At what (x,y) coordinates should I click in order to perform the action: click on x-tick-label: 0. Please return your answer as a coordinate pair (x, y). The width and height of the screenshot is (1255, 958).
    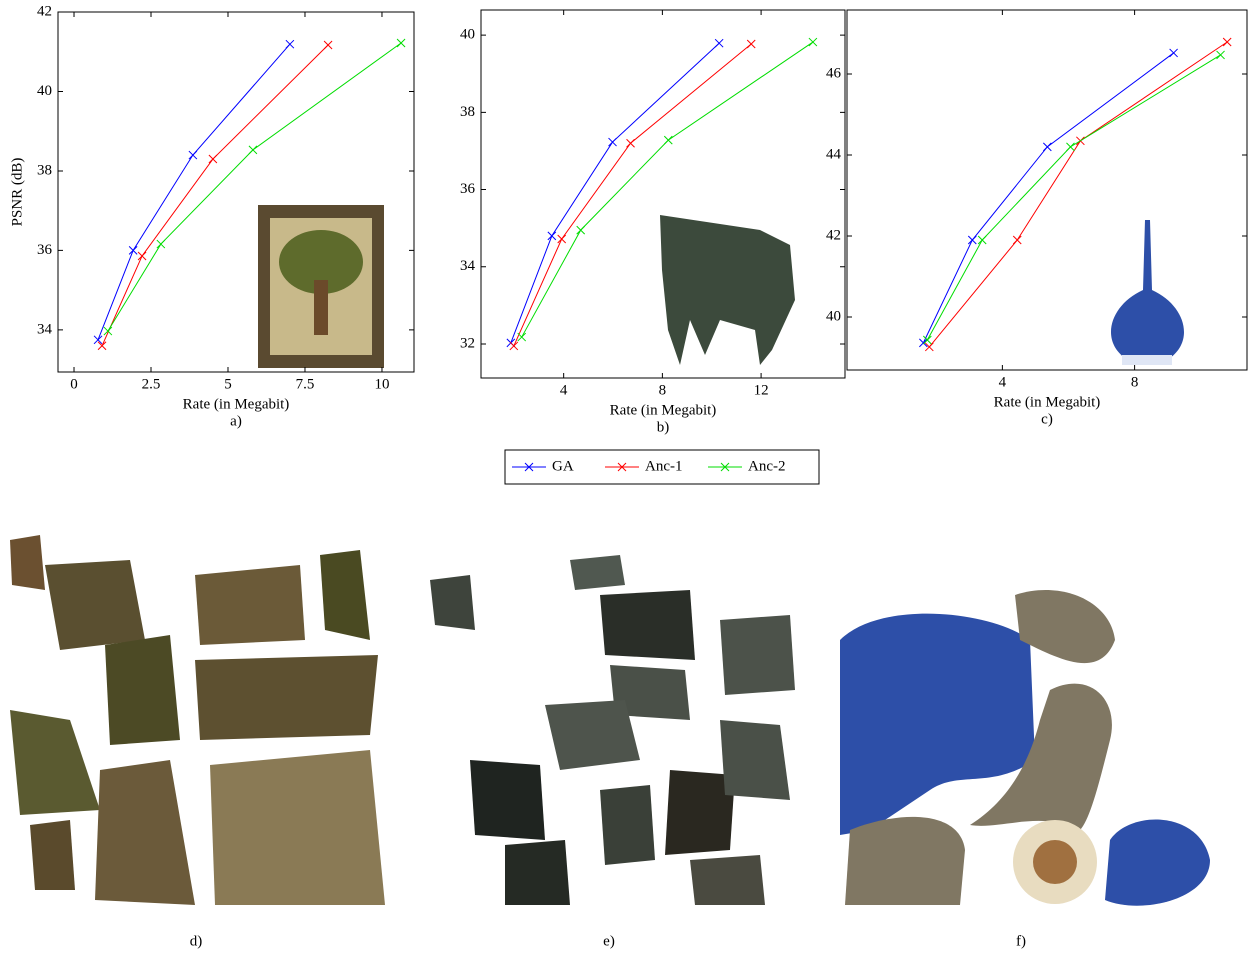
    Looking at the image, I should click on (74, 384).